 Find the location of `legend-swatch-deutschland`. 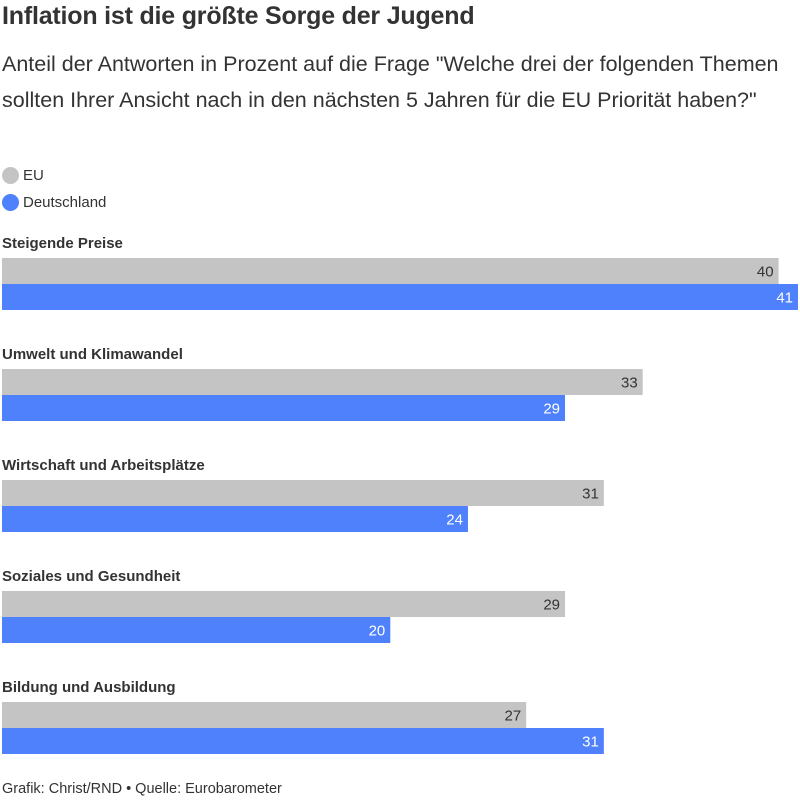

legend-swatch-deutschland is located at coordinates (10, 202).